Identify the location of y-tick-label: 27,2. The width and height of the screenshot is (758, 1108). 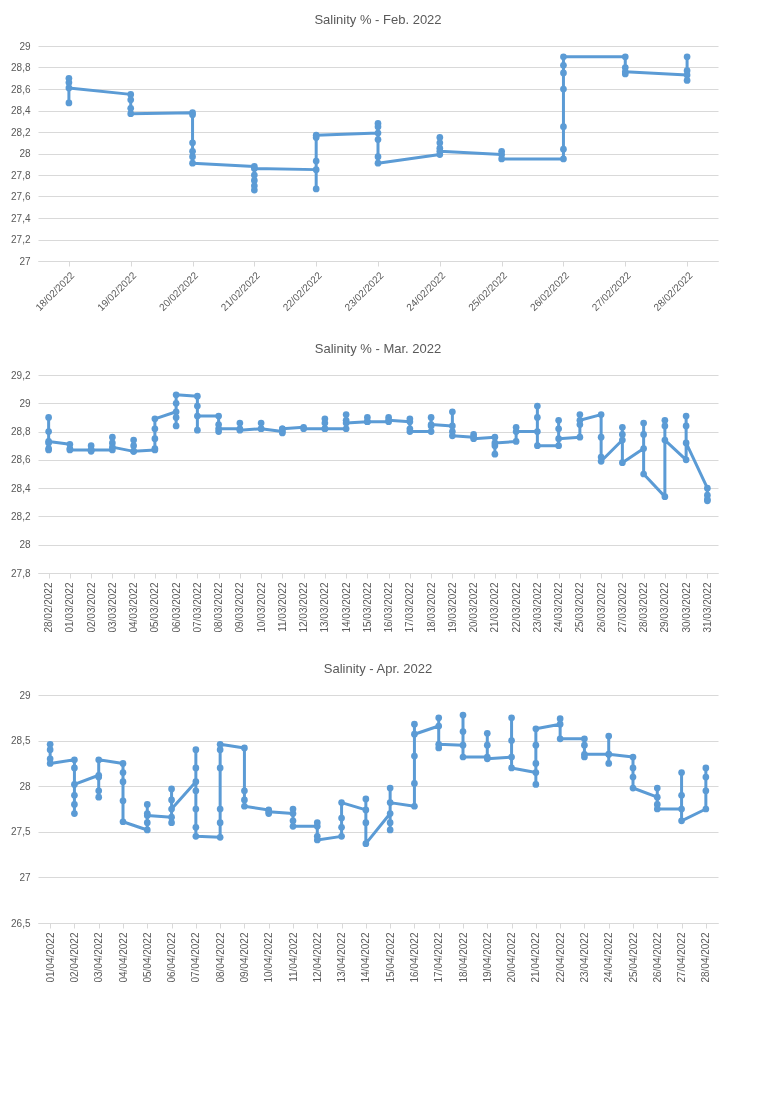
(21, 239).